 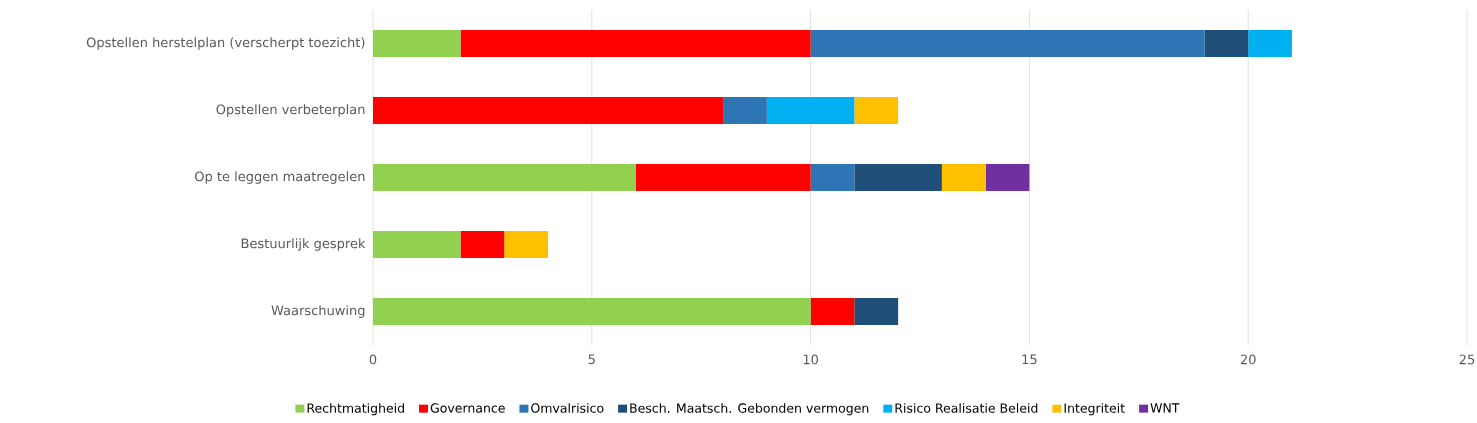 I want to click on x-tick-label: 10, so click(x=811, y=359).